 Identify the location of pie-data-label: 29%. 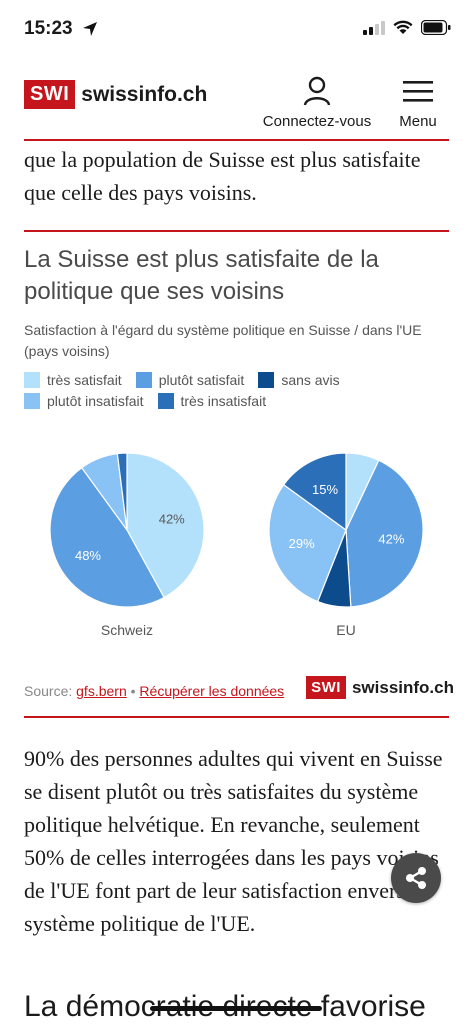
(302, 543).